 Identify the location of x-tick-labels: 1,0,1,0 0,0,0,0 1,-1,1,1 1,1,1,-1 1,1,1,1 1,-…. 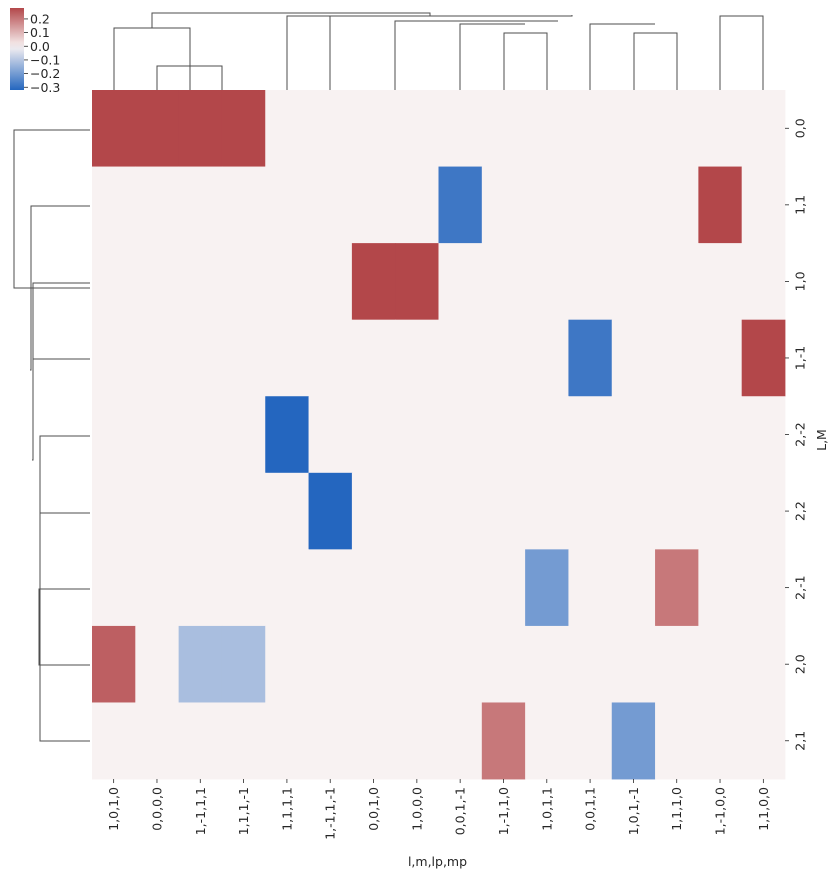
(438, 809).